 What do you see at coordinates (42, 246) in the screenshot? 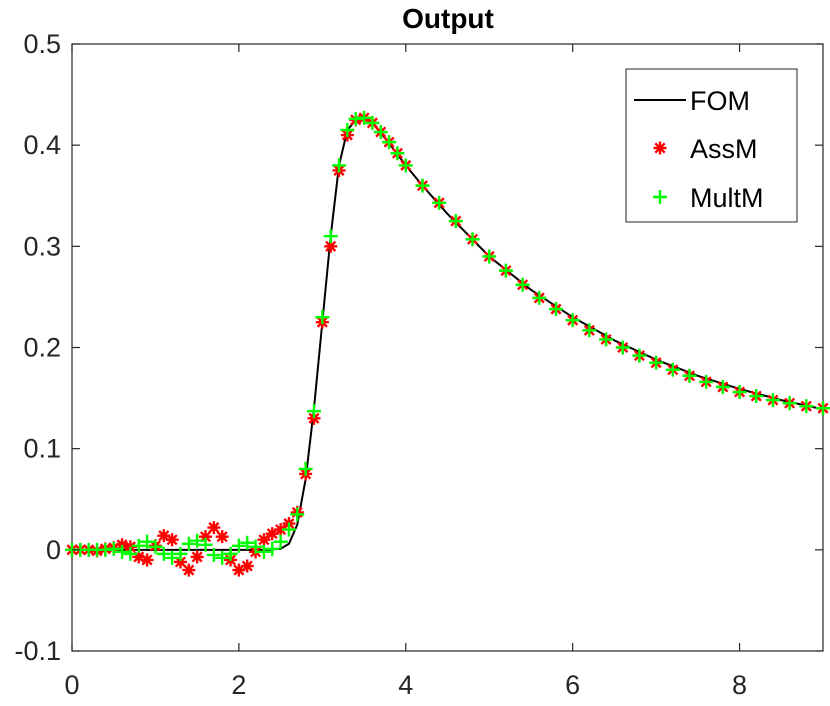
I see `y-tick-label: 0.3` at bounding box center [42, 246].